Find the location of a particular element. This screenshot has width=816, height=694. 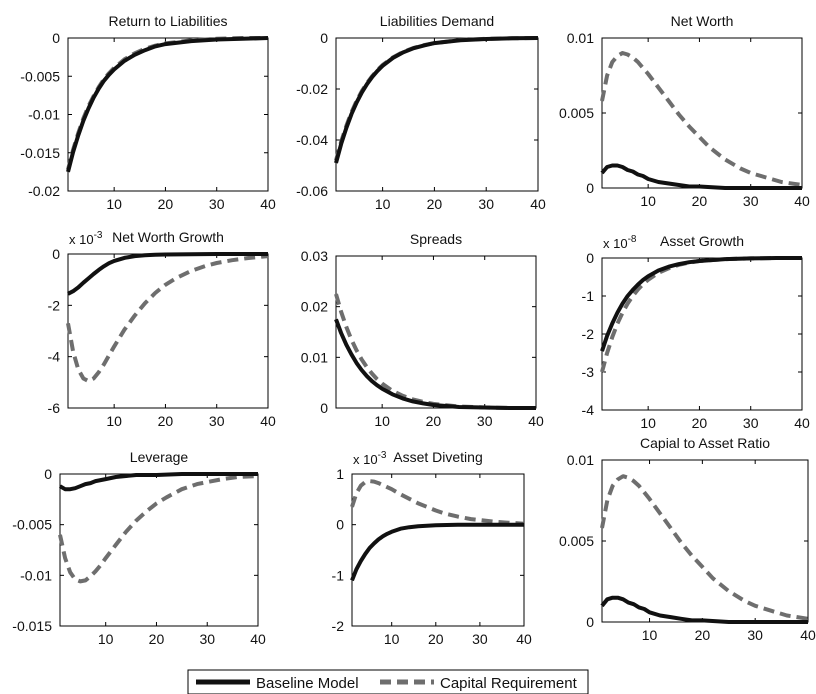

axis-multiplier: x 10-8 is located at coordinates (620, 242).